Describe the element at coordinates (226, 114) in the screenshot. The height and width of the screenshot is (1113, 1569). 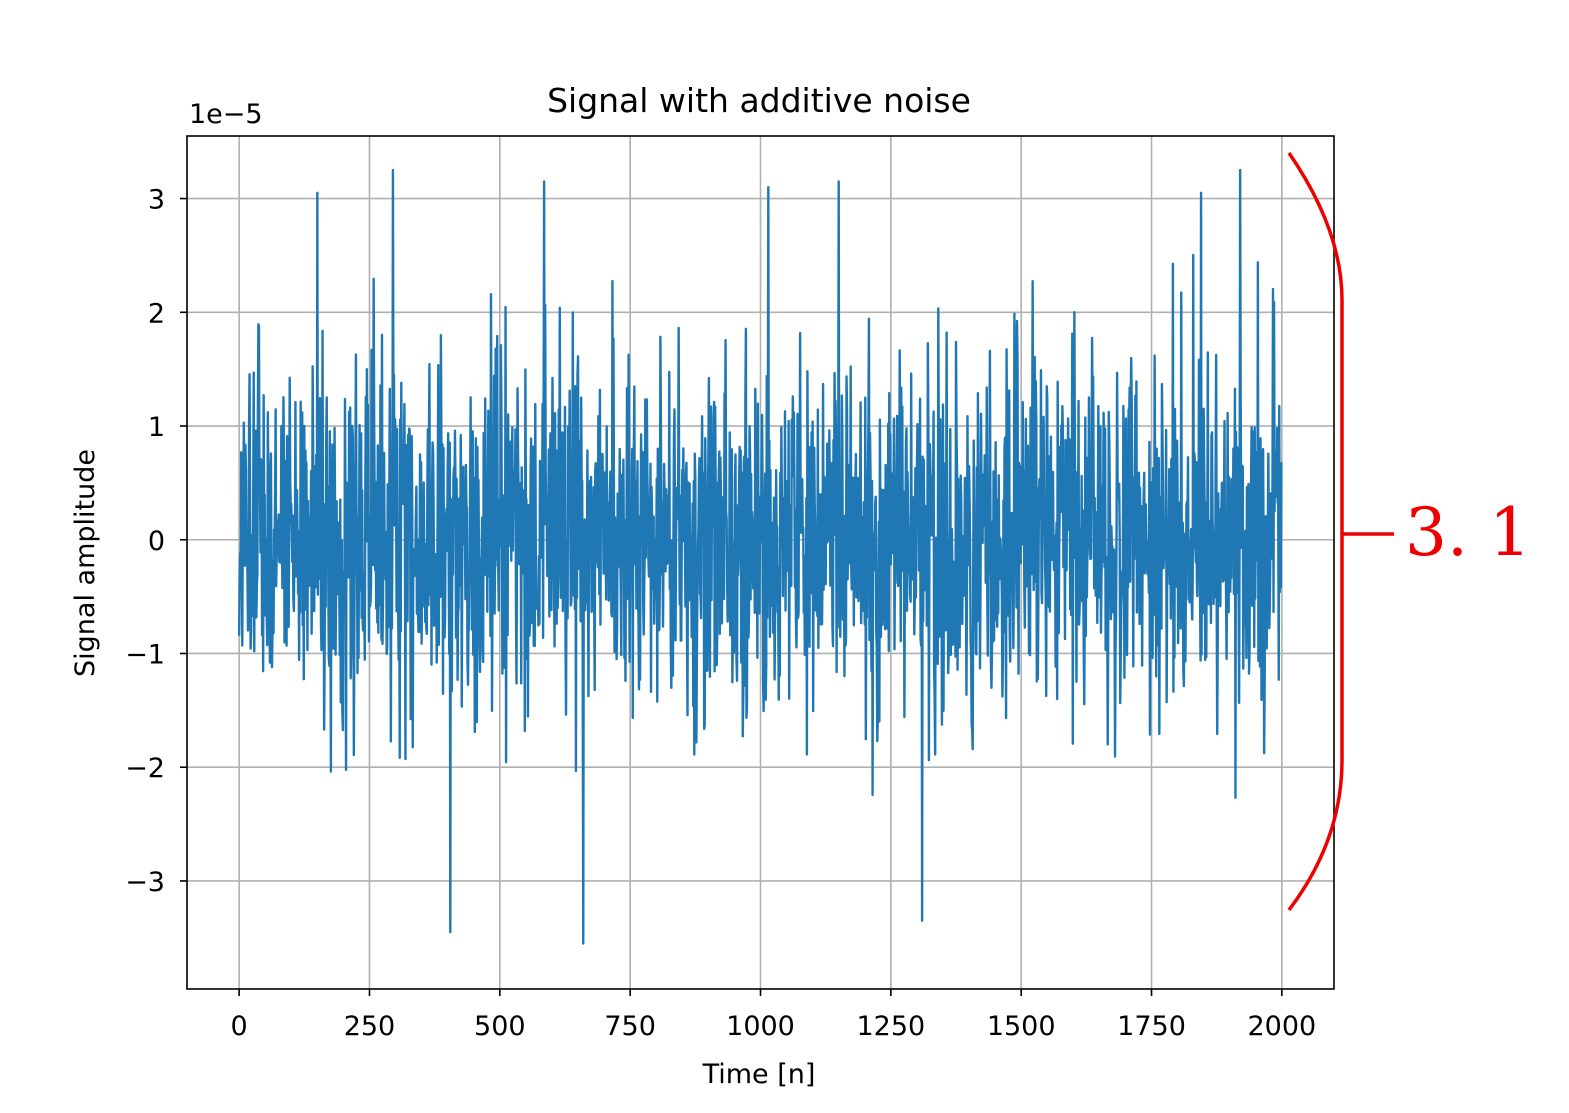
I see `y-offset-text: 1e−5` at that location.